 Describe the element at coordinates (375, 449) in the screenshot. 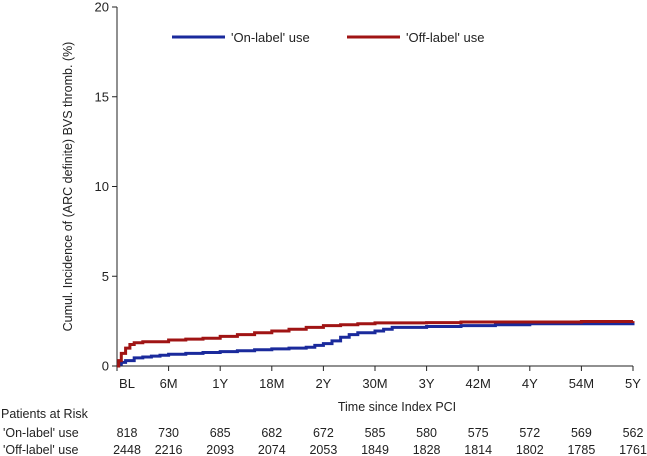

I see `risk-value-off-label-30M: 1849` at that location.